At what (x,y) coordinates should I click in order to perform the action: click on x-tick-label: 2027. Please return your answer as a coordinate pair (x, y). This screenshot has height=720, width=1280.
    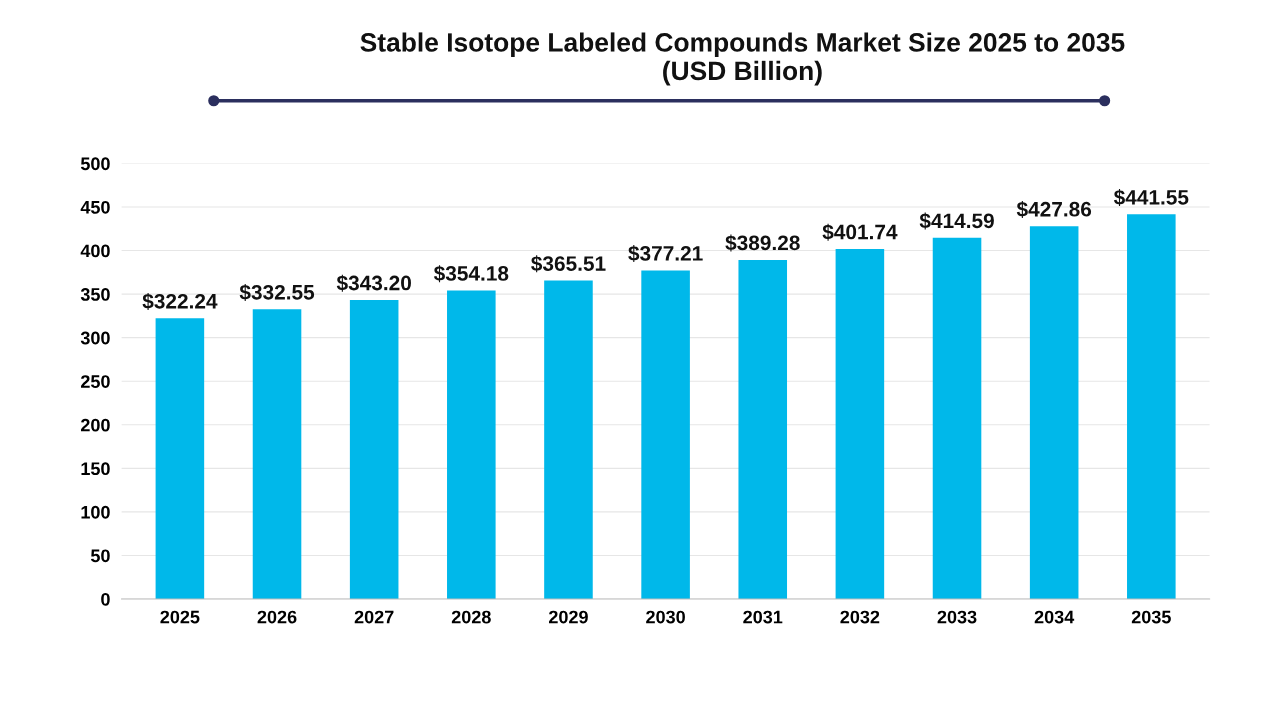
    Looking at the image, I should click on (374, 617).